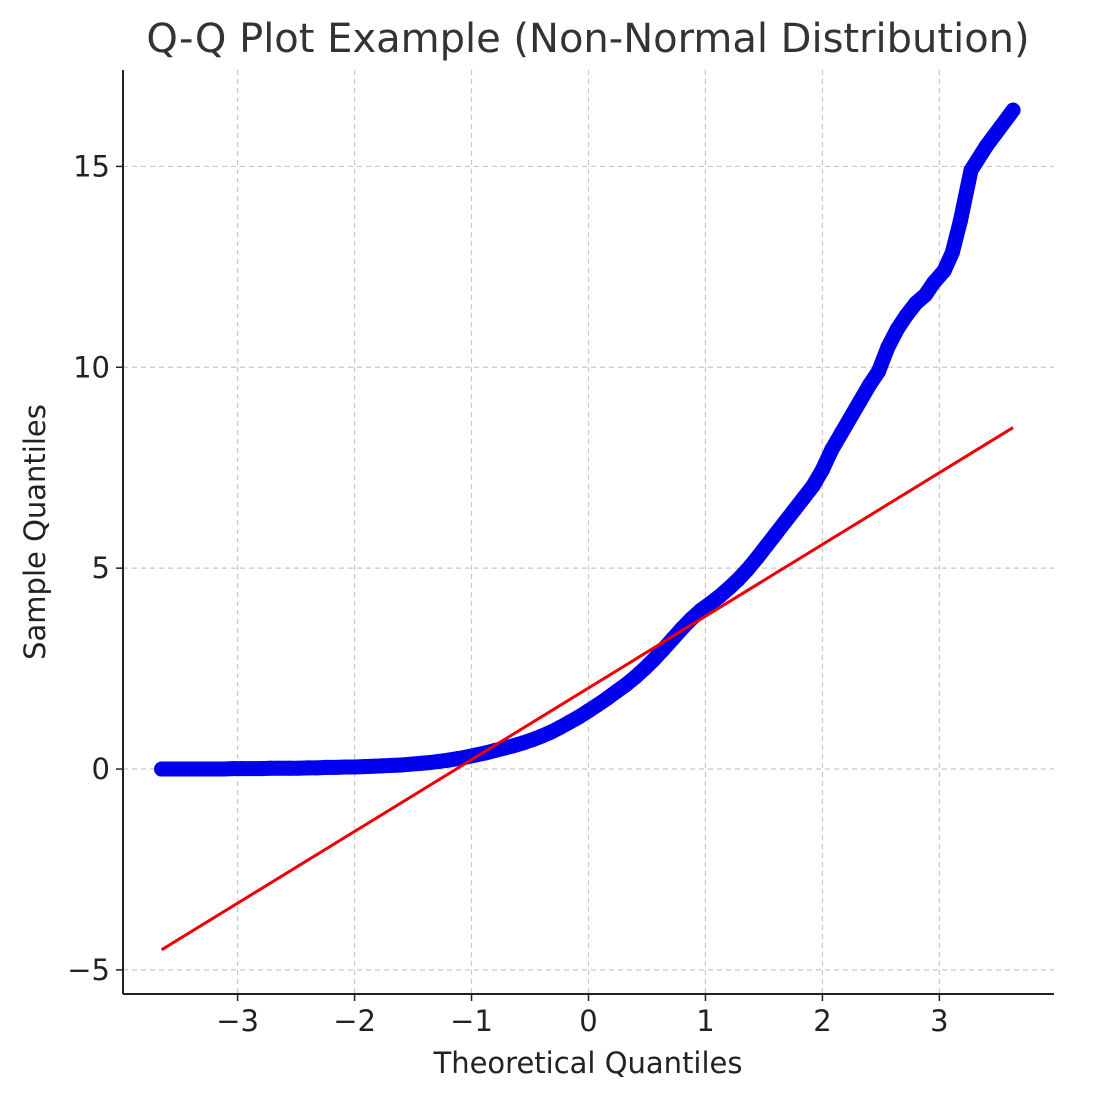  What do you see at coordinates (88, 970) in the screenshot?
I see `y-tick-label: −5` at bounding box center [88, 970].